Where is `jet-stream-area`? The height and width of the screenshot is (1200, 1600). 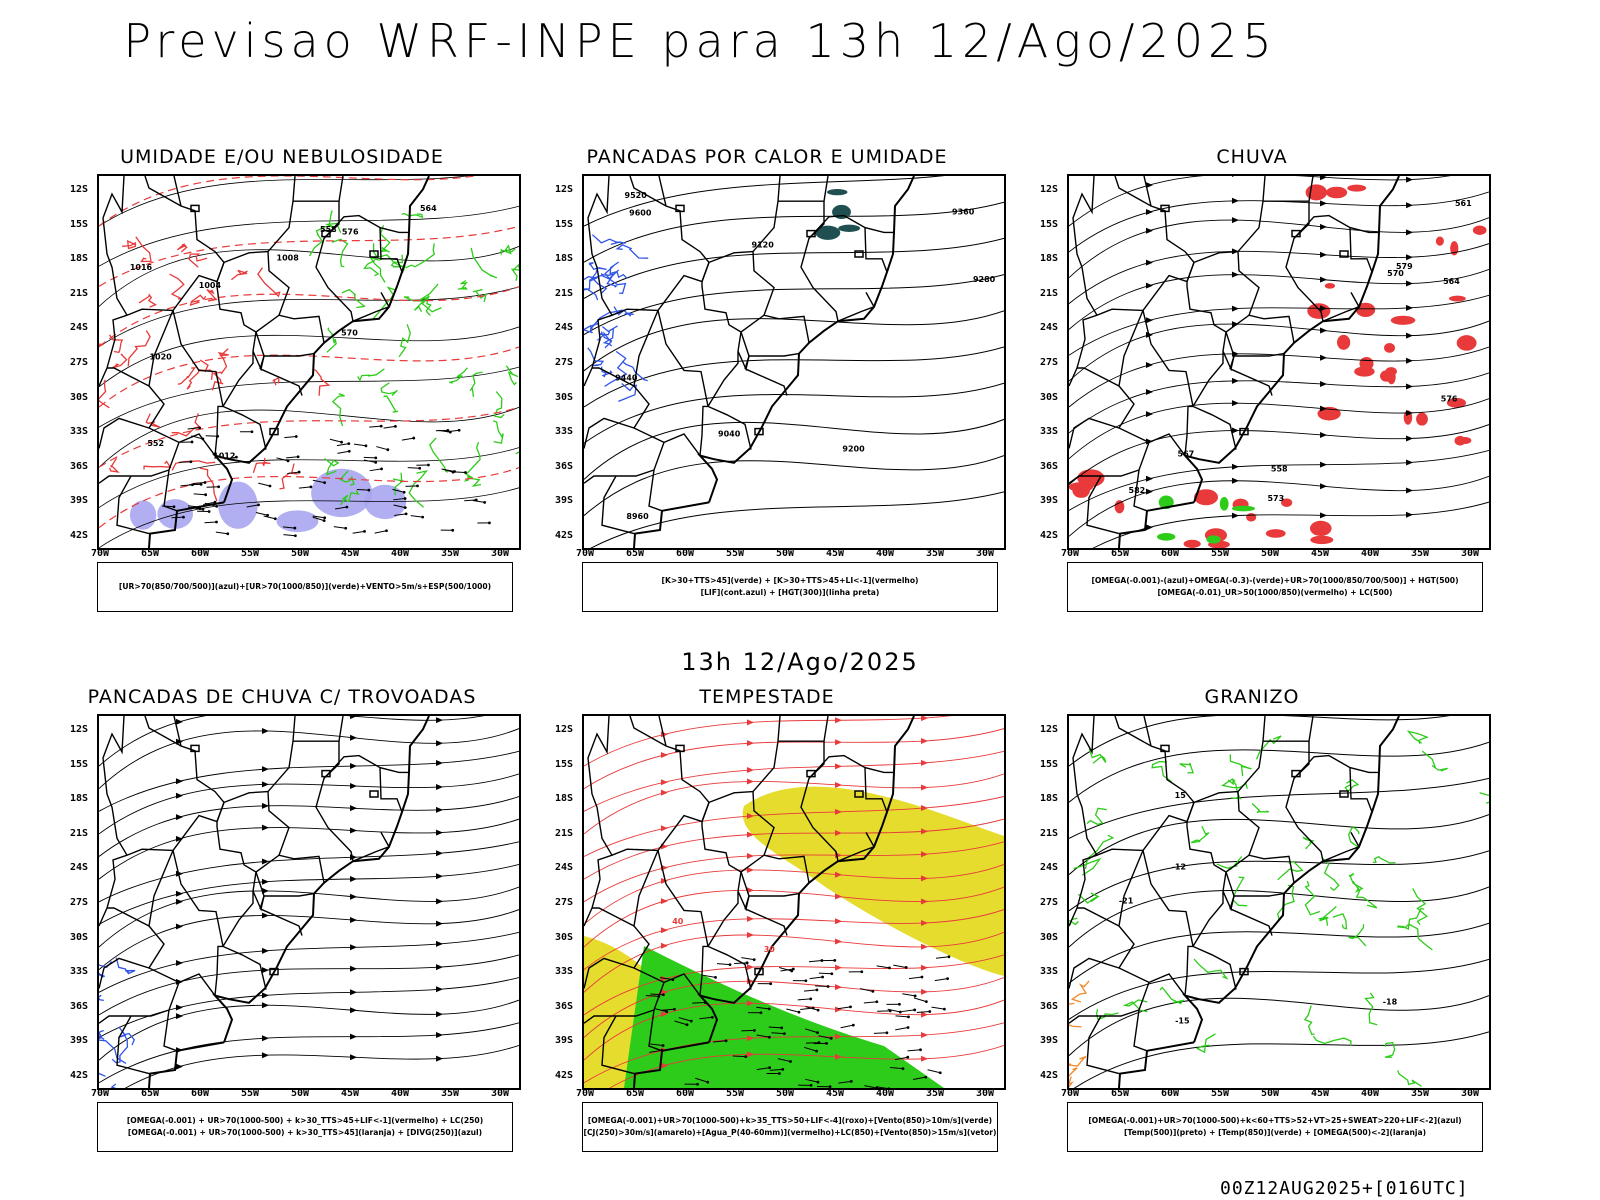 jet-stream-area is located at coordinates (873, 881).